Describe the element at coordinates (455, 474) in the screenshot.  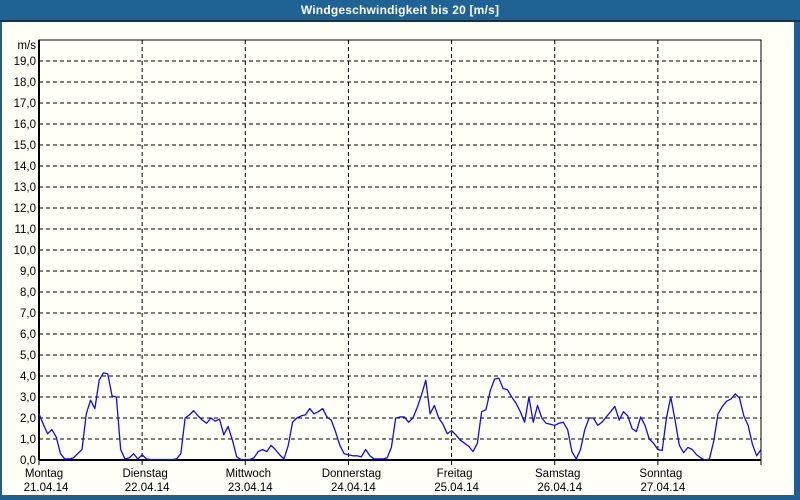
I see `day-name-label: Freitag` at that location.